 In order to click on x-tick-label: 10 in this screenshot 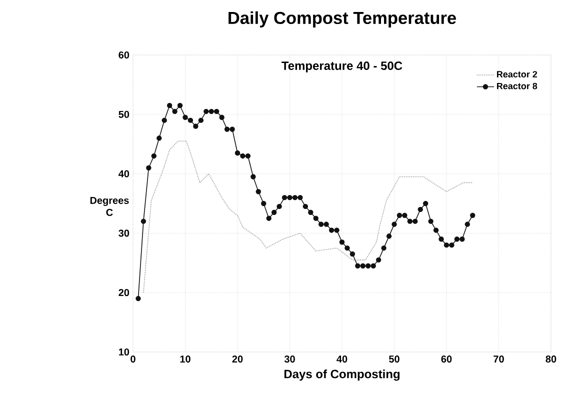, I will do `click(185, 359)`.